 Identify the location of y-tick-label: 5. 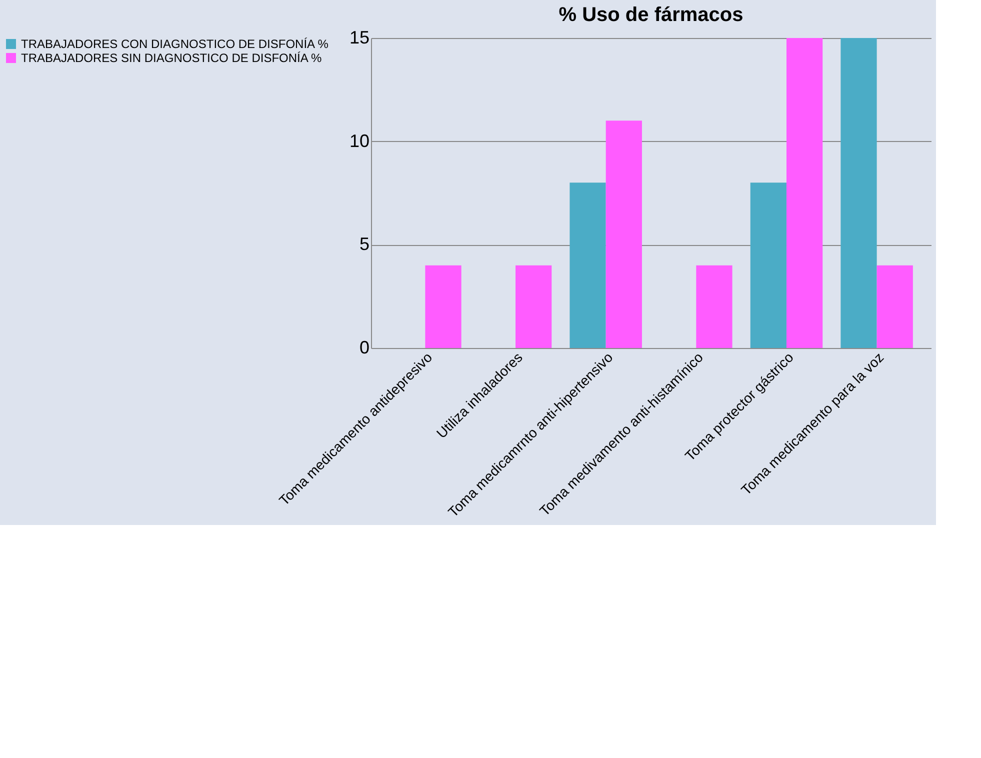
(364, 244).